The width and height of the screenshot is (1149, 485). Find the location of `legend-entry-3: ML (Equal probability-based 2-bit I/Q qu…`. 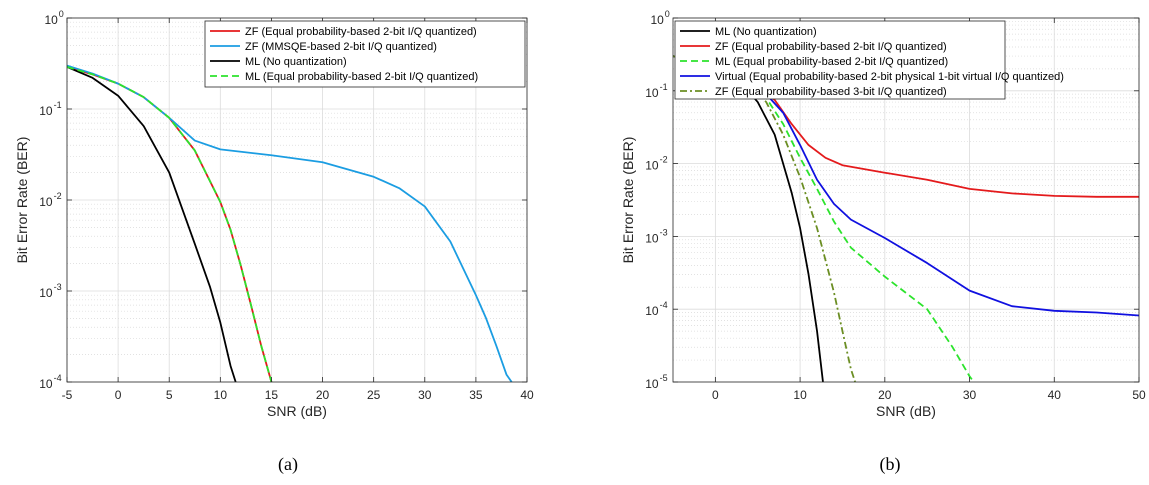

legend-entry-3: ML (Equal probability-based 2-bit I/Q qu… is located at coordinates (361, 77).